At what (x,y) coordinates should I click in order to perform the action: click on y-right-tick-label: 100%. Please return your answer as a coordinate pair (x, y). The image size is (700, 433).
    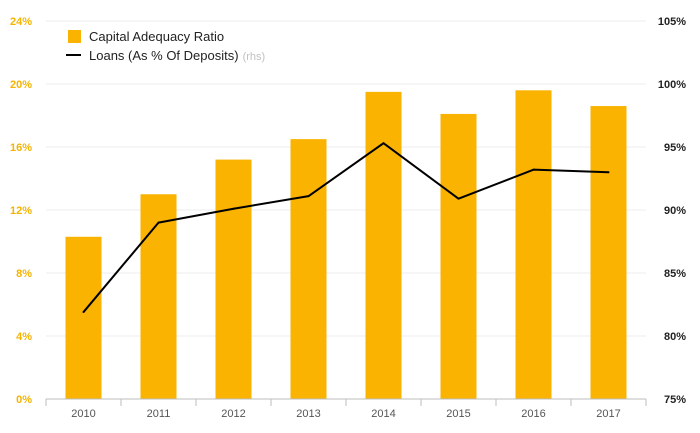
    Looking at the image, I should click on (672, 85).